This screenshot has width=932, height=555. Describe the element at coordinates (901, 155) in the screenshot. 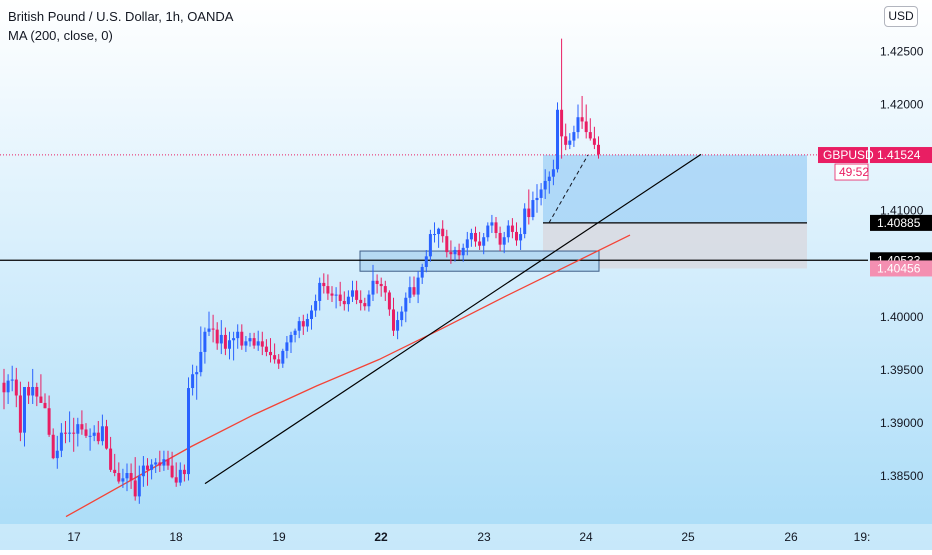

I see `price-label: 1.41524` at that location.